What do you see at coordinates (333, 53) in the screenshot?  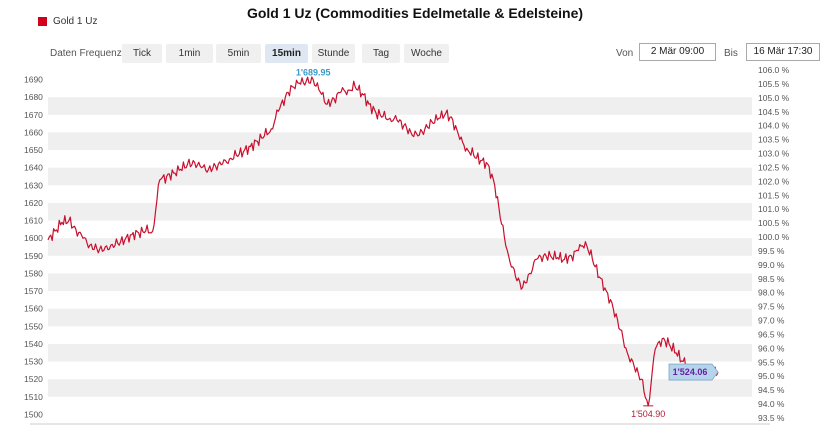 I see `frequency-button-stunde: Stunde` at bounding box center [333, 53].